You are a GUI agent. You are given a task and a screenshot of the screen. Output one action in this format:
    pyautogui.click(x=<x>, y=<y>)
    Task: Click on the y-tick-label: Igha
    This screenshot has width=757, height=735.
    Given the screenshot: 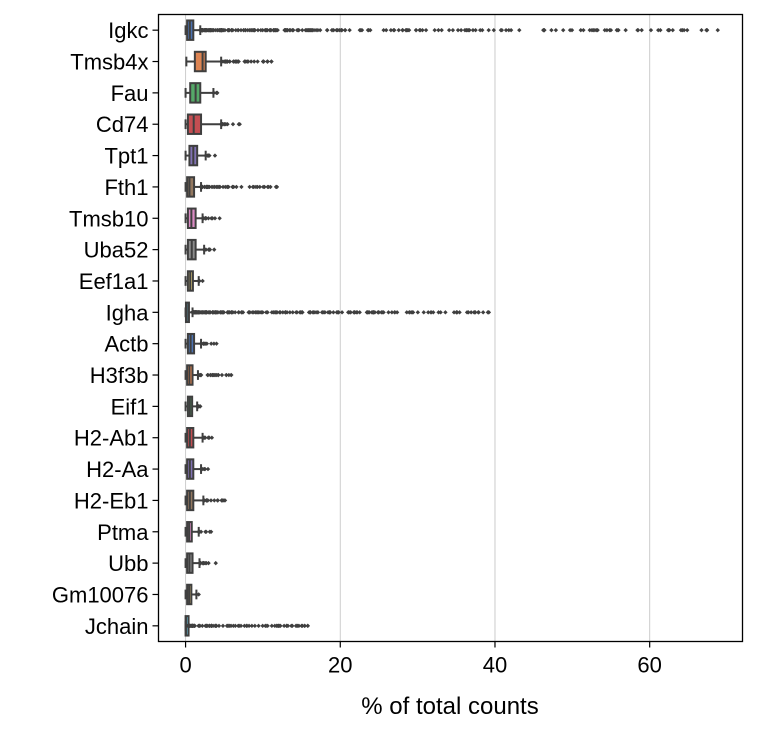 What is the action you would take?
    pyautogui.click(x=128, y=312)
    